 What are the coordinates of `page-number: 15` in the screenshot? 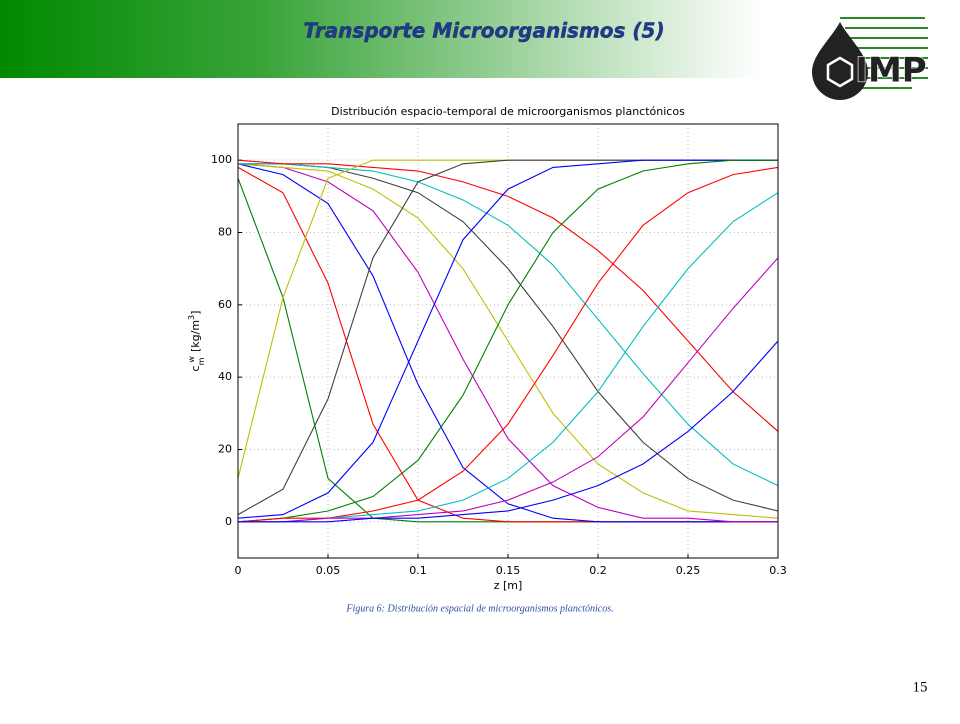 It's located at (920, 687).